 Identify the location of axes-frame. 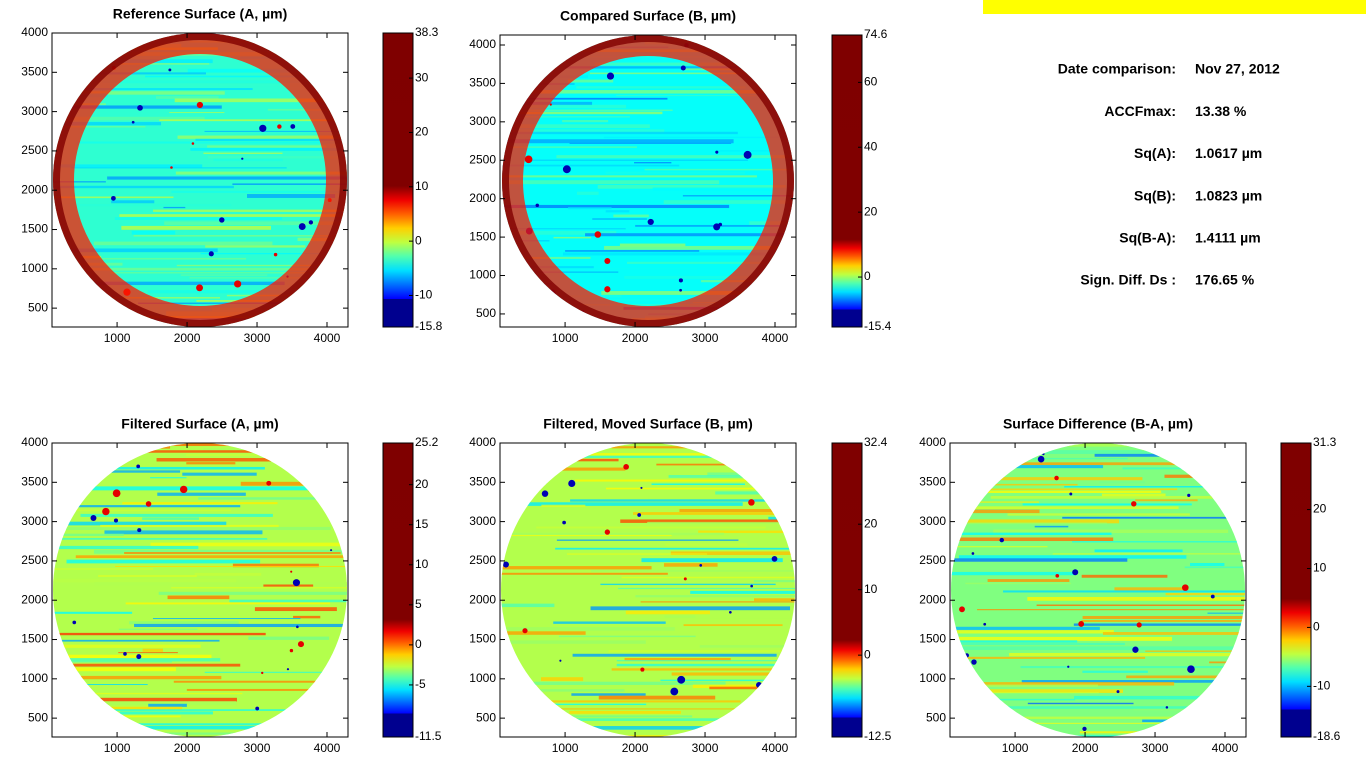
(1098, 590).